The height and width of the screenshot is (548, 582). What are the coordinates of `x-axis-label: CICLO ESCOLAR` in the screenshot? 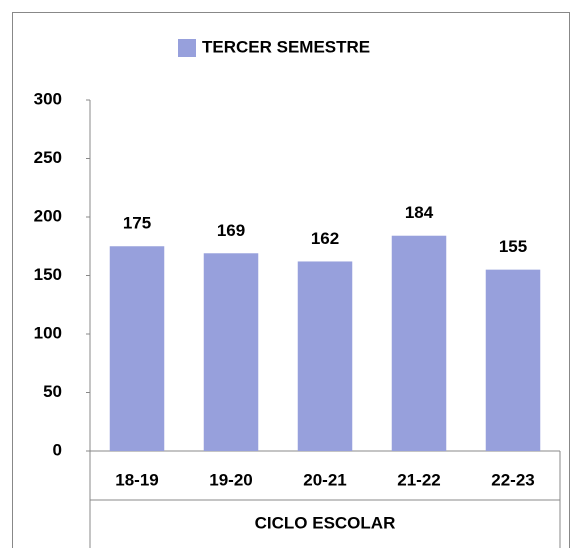 It's located at (325, 522).